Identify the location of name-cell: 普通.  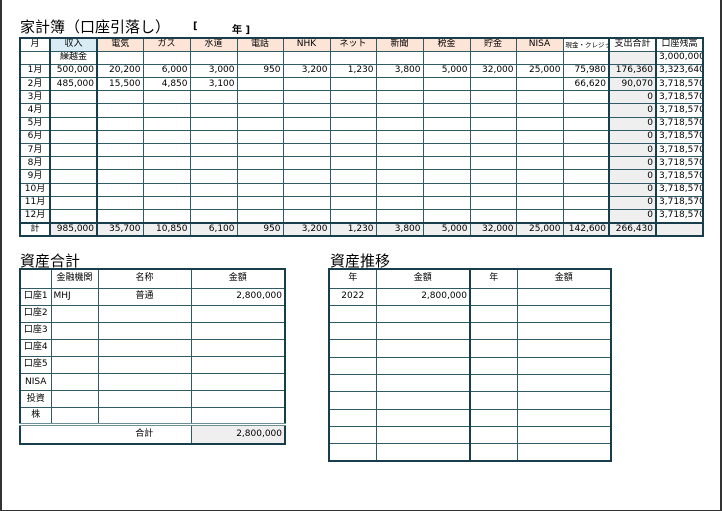
(144, 296).